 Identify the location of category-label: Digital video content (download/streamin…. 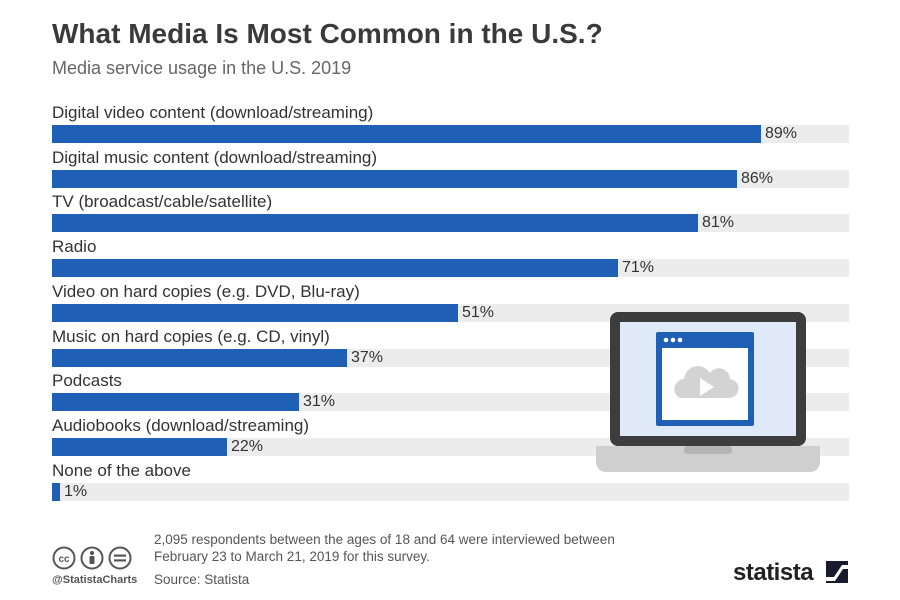
(213, 112).